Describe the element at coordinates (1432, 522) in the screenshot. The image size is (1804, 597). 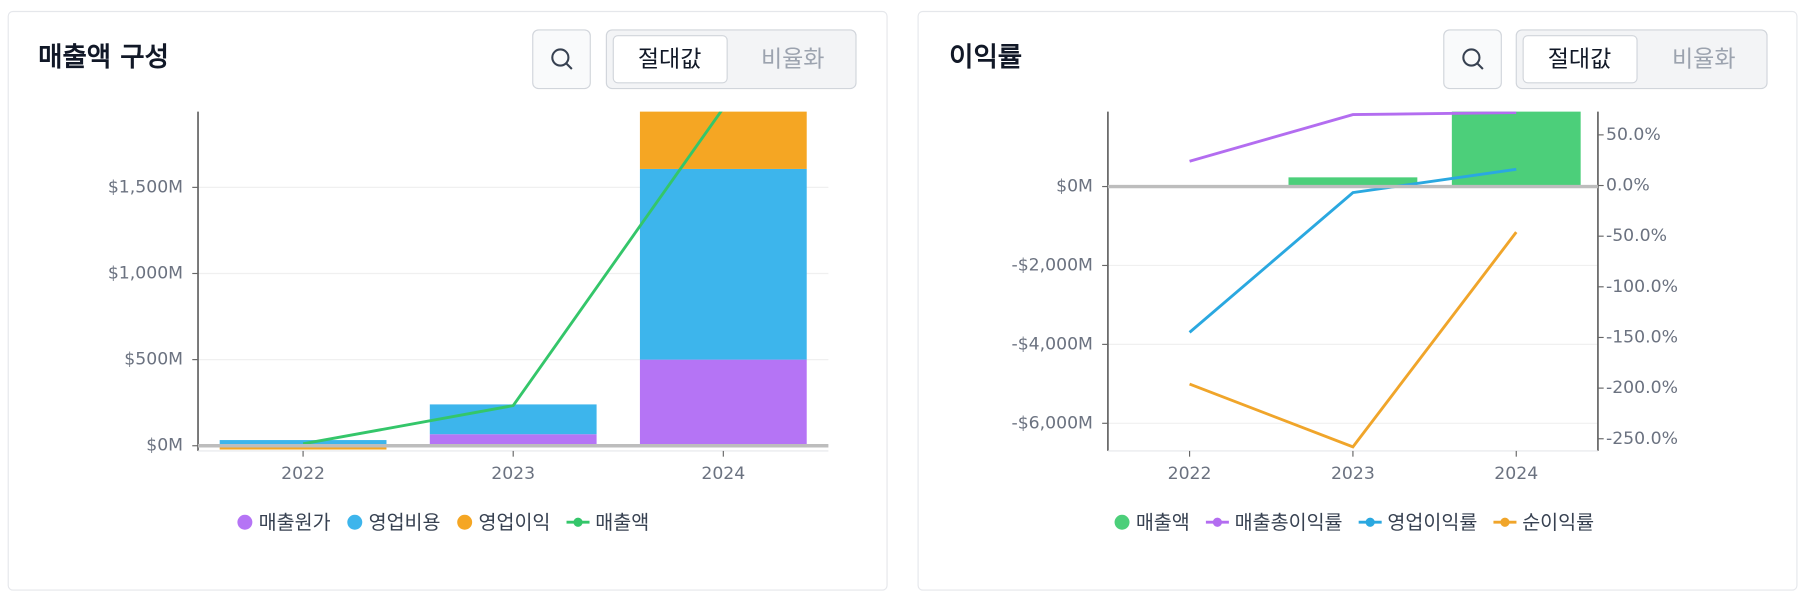
I see `legend-label: 영업이익률` at that location.